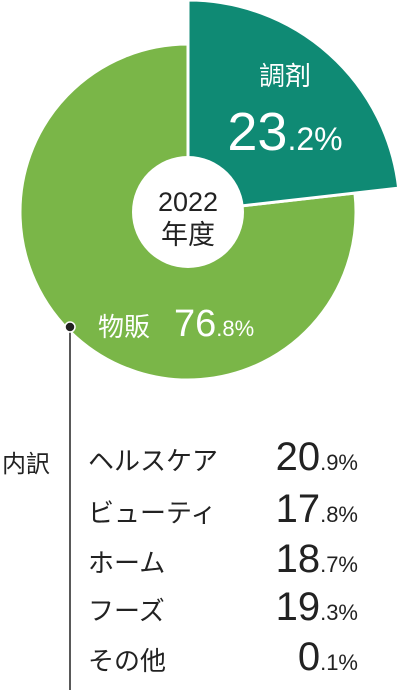 Image resolution: width=400 pixels, height=690 pixels. What do you see at coordinates (126, 611) in the screenshot?
I see `breakdown-name: フーズ` at bounding box center [126, 611].